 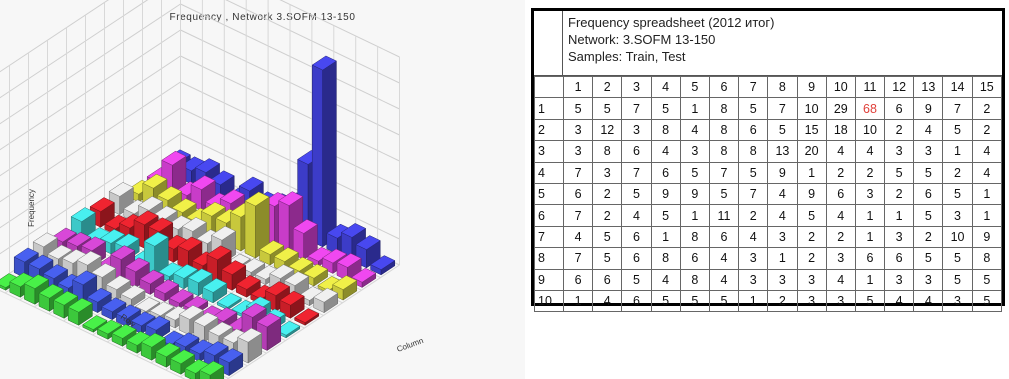 I want to click on column-header: 10, so click(x=840, y=87).